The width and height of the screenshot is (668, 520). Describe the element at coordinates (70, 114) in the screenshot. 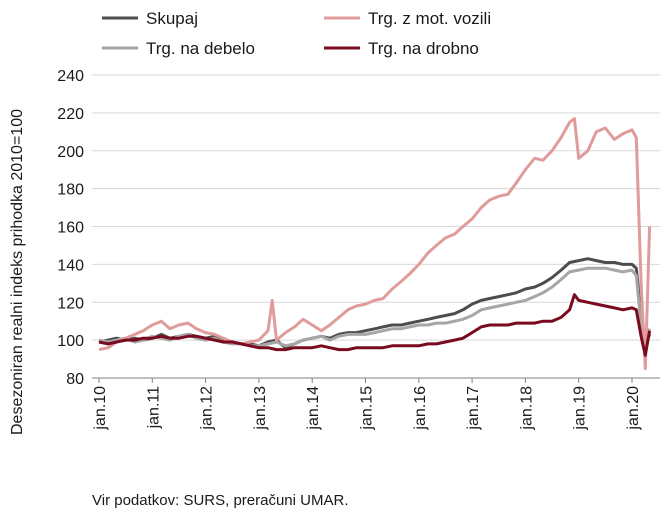

I see `y-tick-label: 220` at that location.